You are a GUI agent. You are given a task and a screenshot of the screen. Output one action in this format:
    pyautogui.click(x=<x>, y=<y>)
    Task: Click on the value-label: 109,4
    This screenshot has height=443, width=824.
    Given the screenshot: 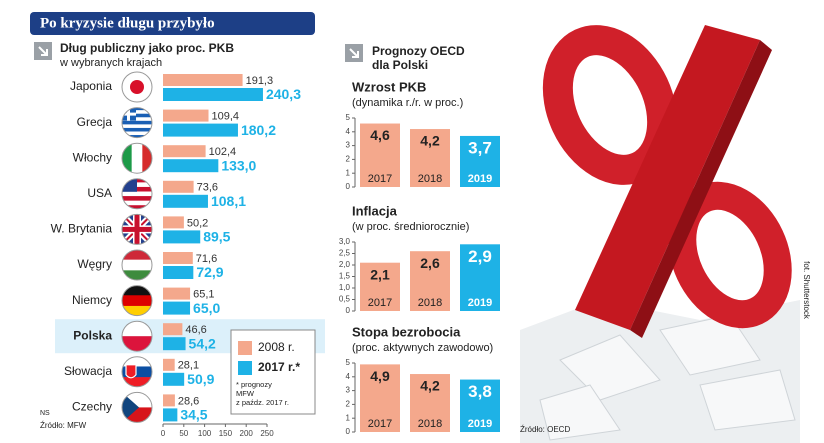 What is the action you would take?
    pyautogui.click(x=226, y=117)
    